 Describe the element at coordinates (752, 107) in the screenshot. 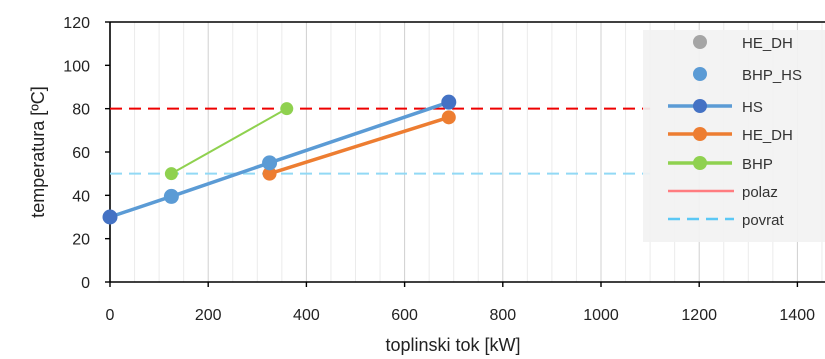

I see `legend-label: HS` at that location.